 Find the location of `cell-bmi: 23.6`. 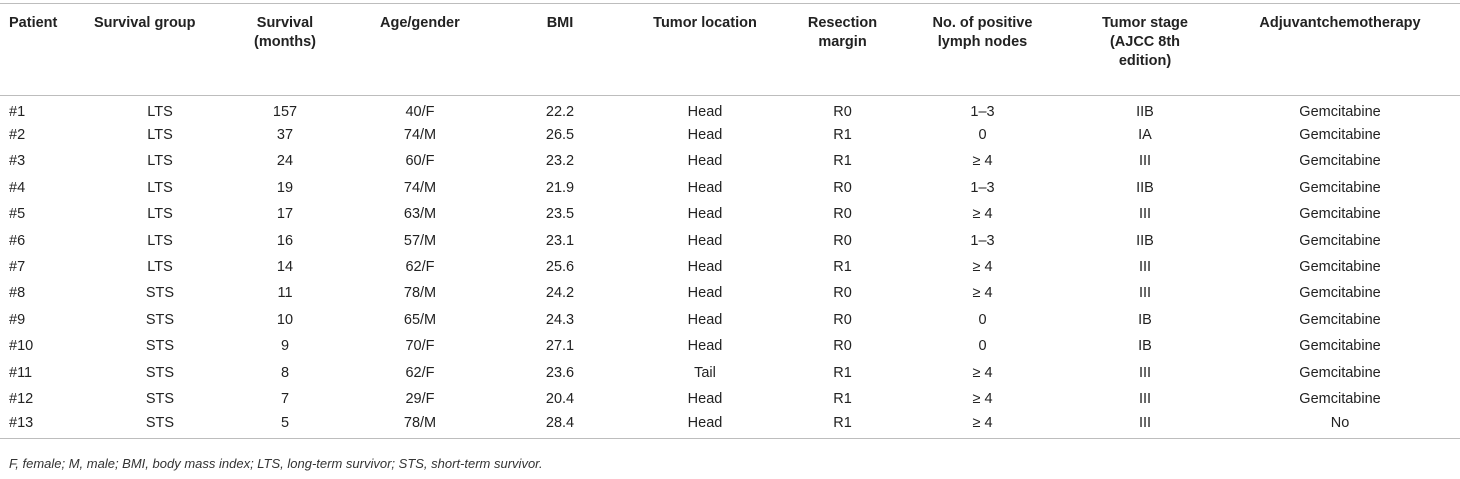

cell-bmi: 23.6 is located at coordinates (560, 372).